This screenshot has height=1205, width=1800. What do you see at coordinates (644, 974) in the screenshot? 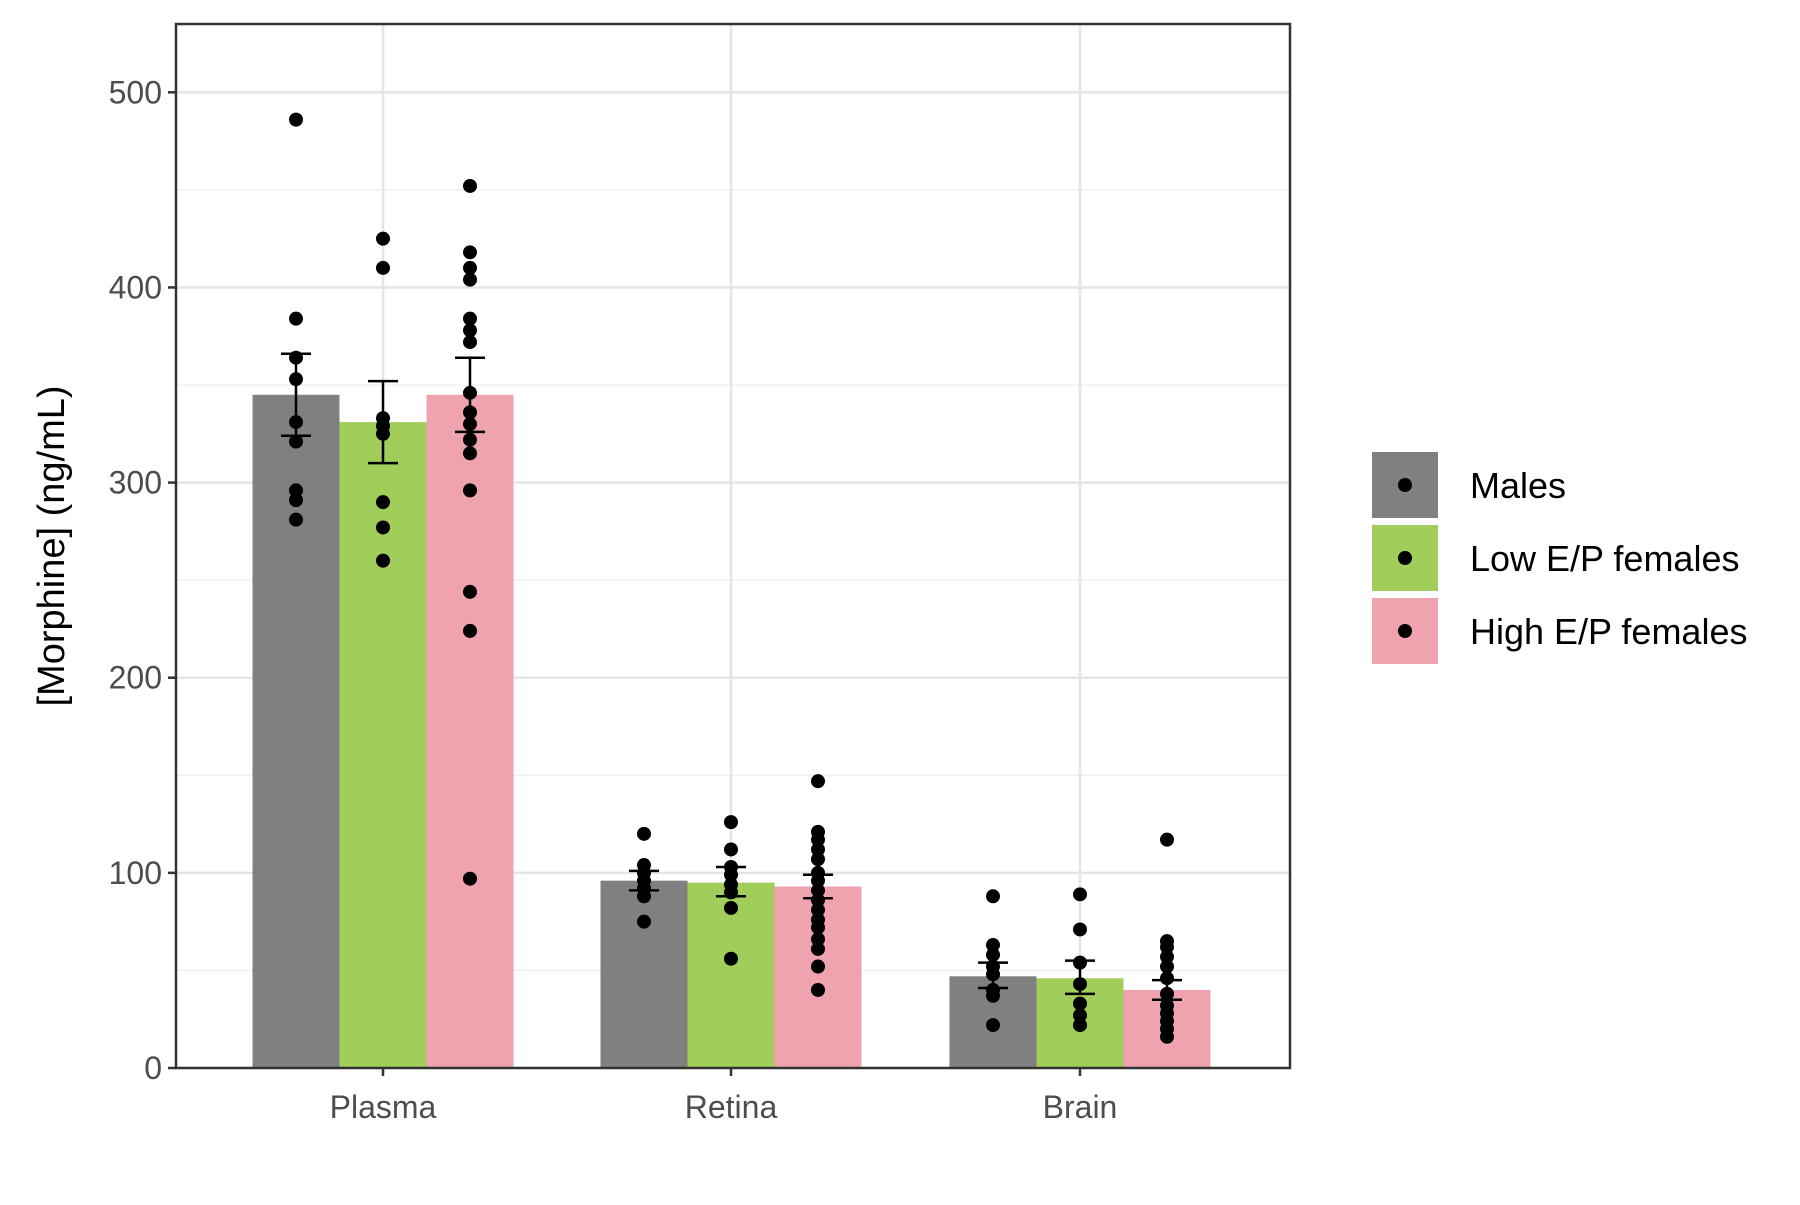
I see `bar-males-retina` at bounding box center [644, 974].